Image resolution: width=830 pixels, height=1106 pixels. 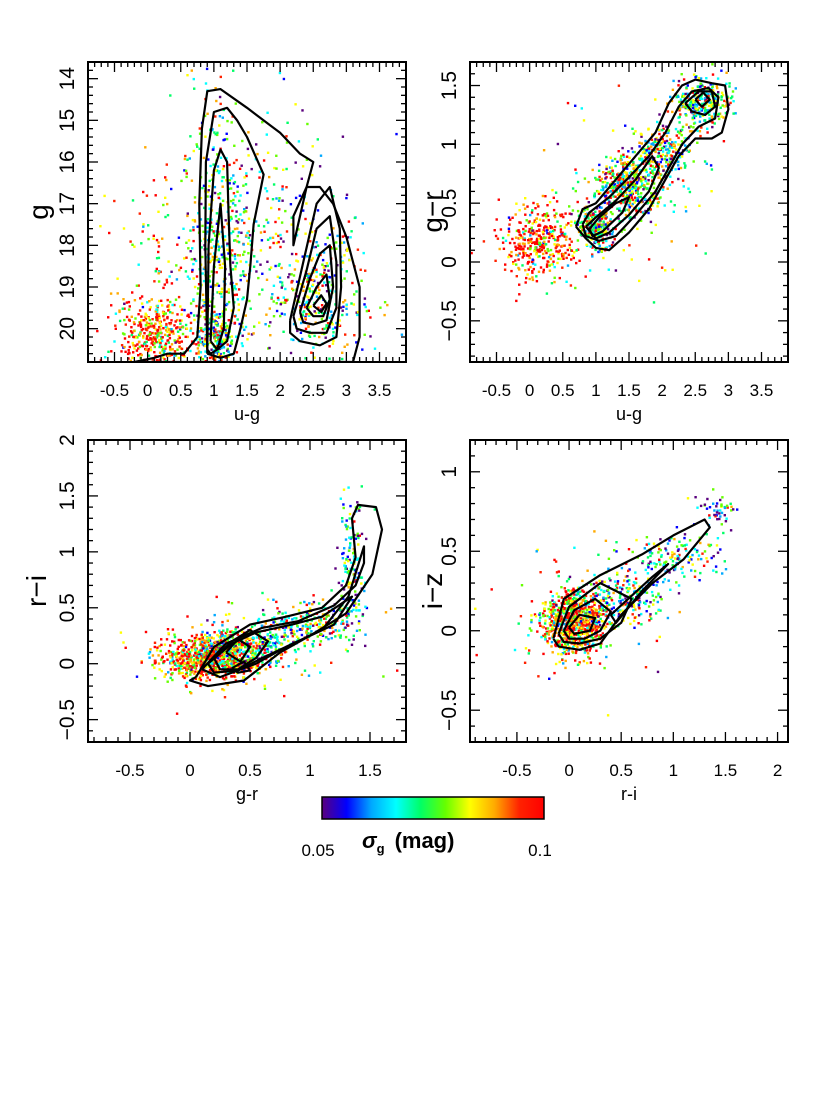 What do you see at coordinates (114, 390) in the screenshot?
I see `x-tick-label: -0.5` at bounding box center [114, 390].